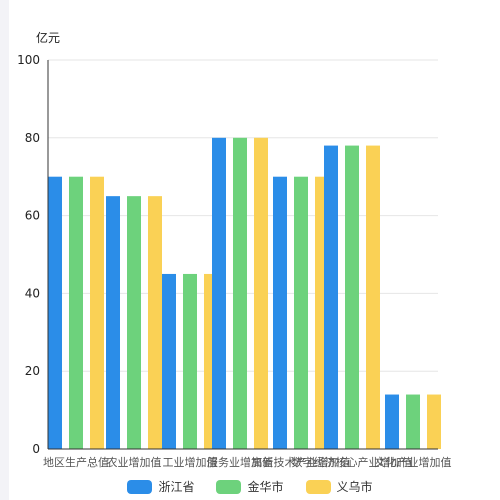  I want to click on legend-item-1: 浙江省, so click(160, 486).